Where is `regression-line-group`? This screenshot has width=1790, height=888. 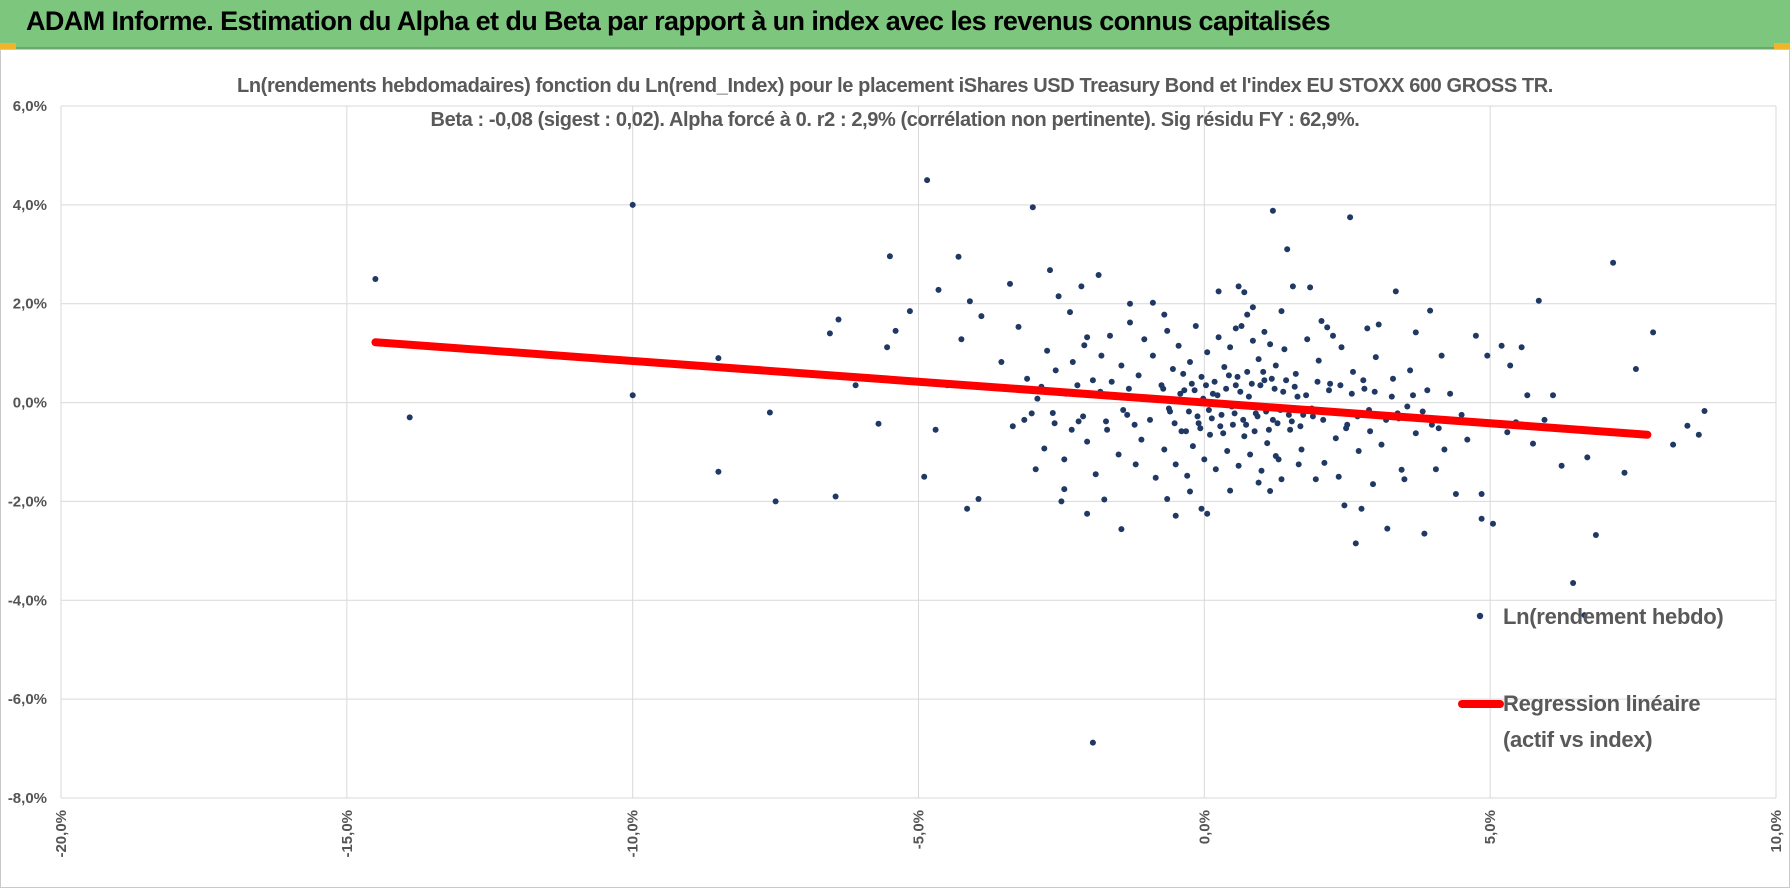
regression-line-group is located at coordinates (1011, 388).